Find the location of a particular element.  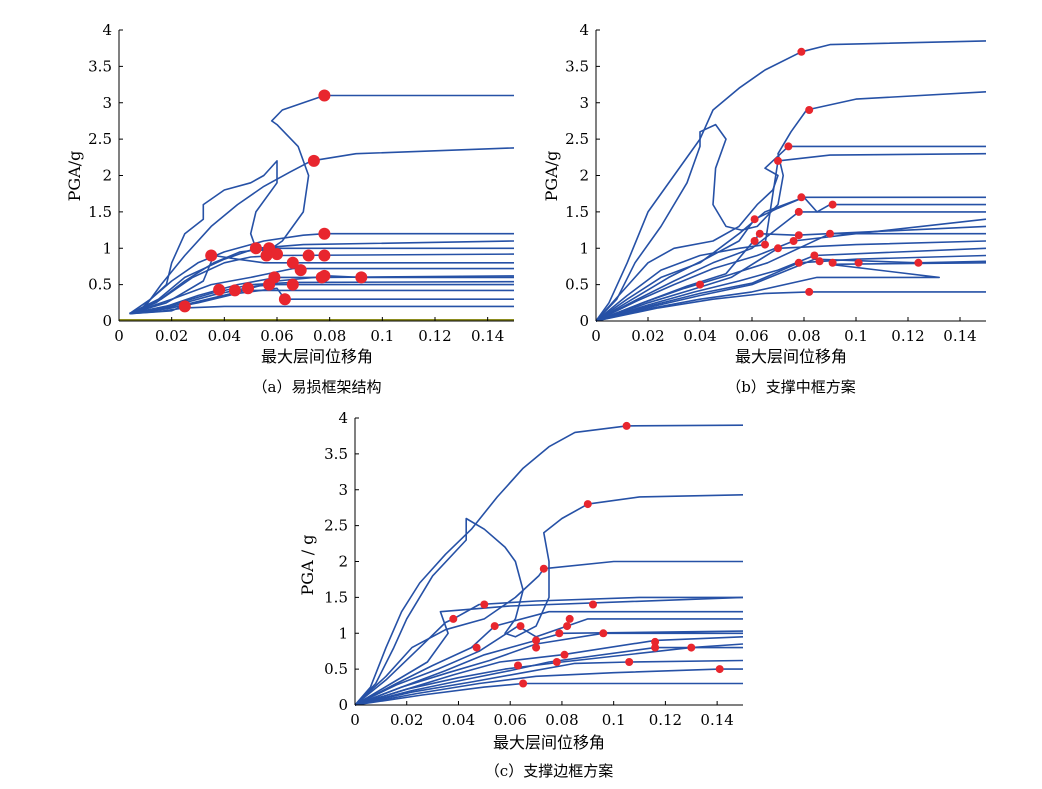

y-tick-label-c-3: 1.5 is located at coordinates (336, 597).